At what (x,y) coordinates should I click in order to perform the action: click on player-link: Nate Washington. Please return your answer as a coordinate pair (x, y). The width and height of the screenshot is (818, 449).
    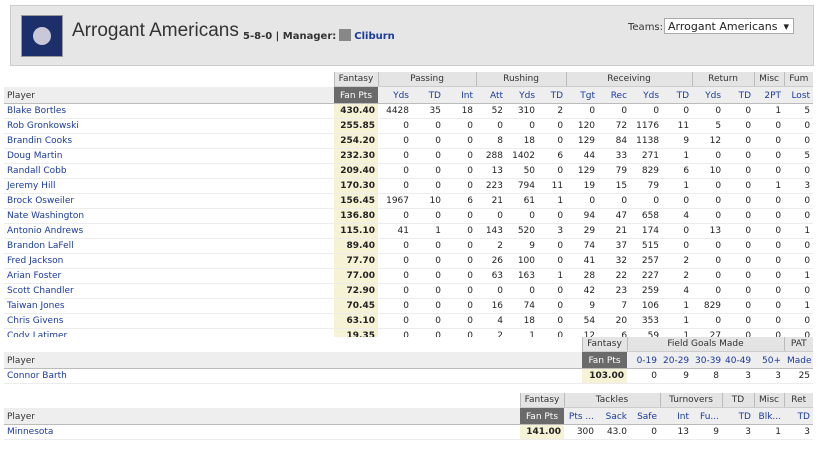
    Looking at the image, I should click on (46, 215).